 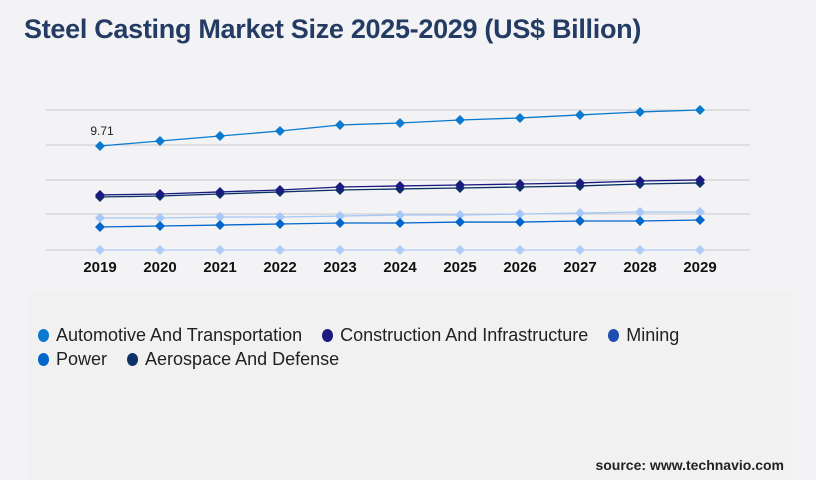 I want to click on legend-item: Automotive And Transportation, so click(x=170, y=335).